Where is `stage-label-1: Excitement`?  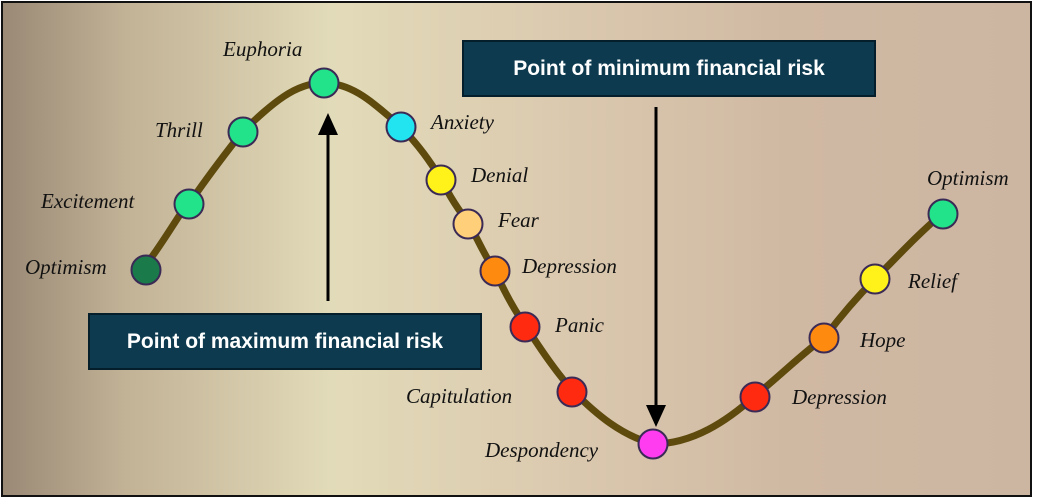 stage-label-1: Excitement is located at coordinates (87, 201).